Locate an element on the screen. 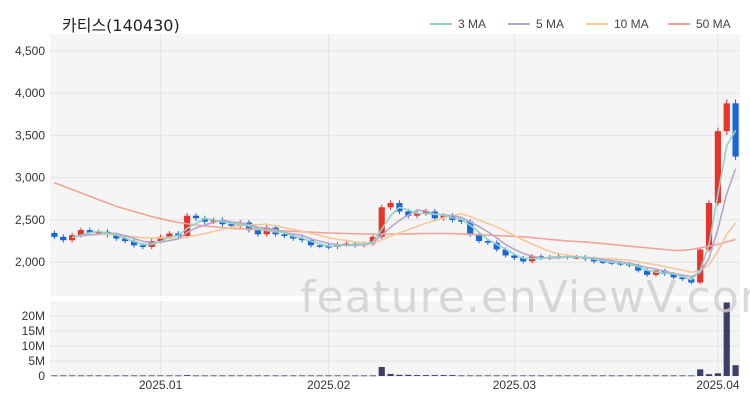 This screenshot has height=405, width=750. ma10-line is located at coordinates (404, 243).